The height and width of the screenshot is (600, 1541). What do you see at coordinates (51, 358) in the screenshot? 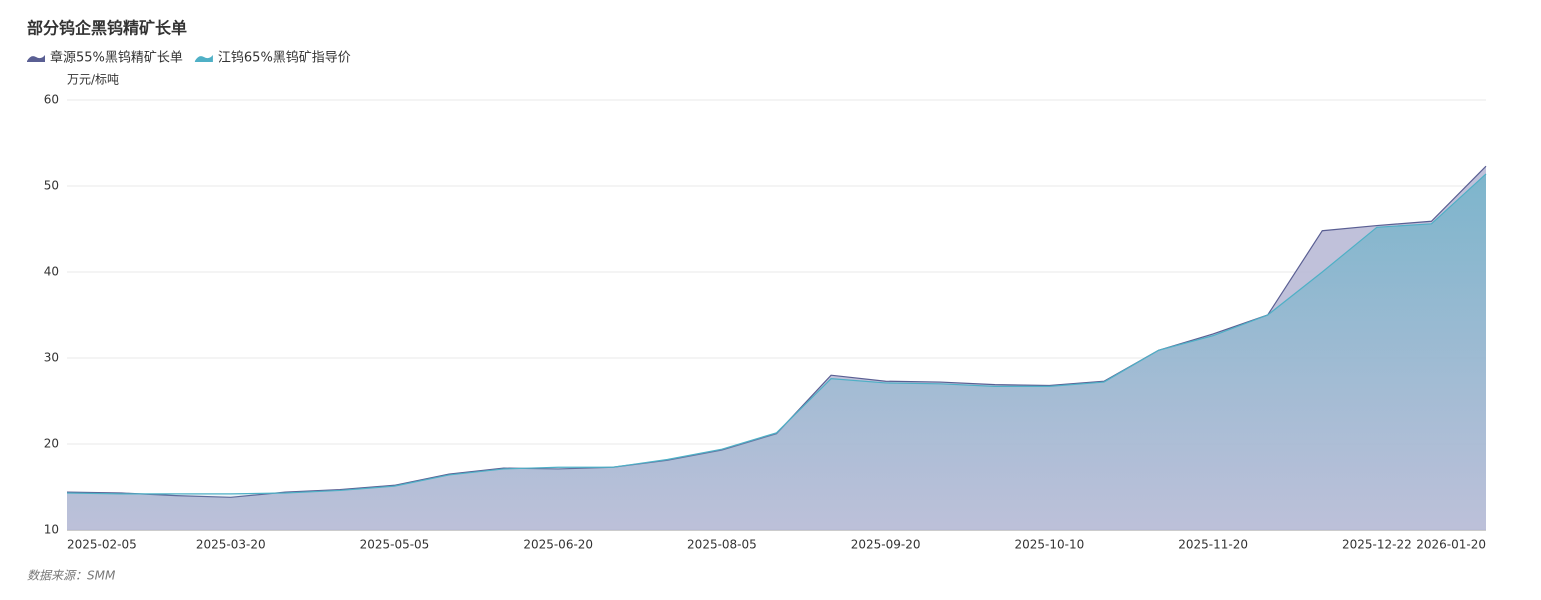
I see `y-tick-label: 30` at bounding box center [51, 358].